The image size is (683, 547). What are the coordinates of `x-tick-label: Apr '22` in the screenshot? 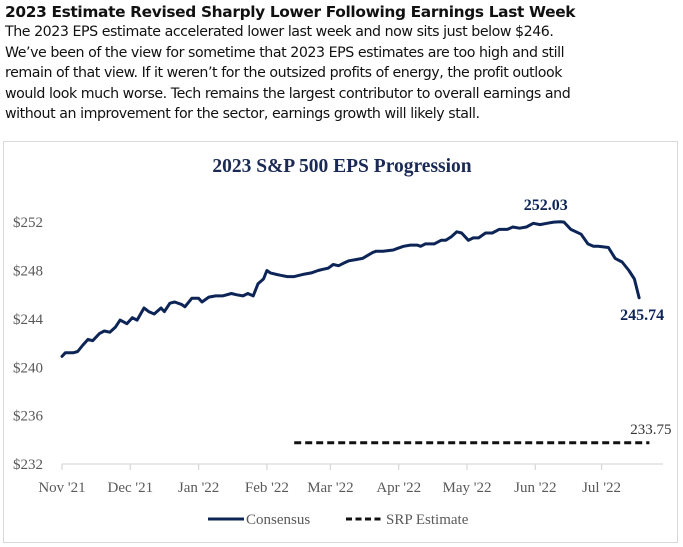 It's located at (398, 488).